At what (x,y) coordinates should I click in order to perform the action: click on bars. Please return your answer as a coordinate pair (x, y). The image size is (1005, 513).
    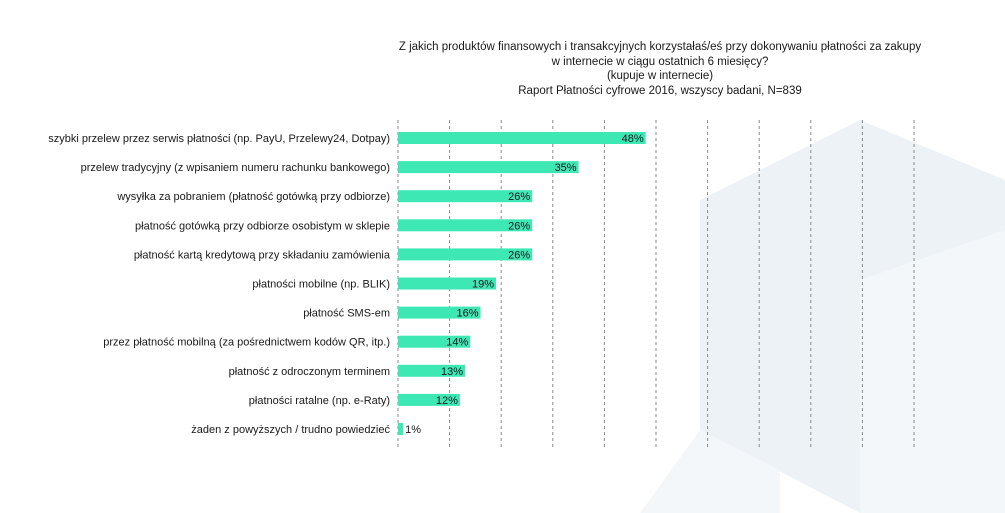
    Looking at the image, I should click on (522, 283).